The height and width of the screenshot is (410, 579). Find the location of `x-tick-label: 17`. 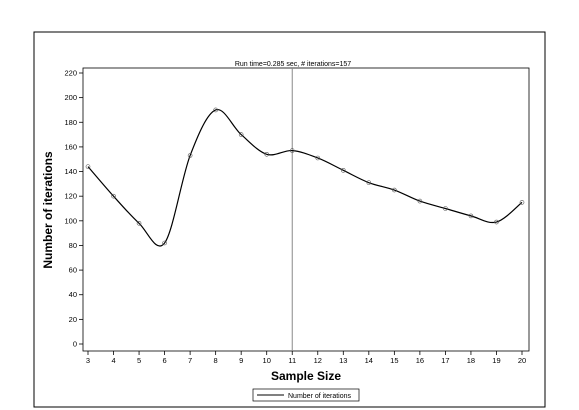

x-tick-label: 17 is located at coordinates (445, 360).